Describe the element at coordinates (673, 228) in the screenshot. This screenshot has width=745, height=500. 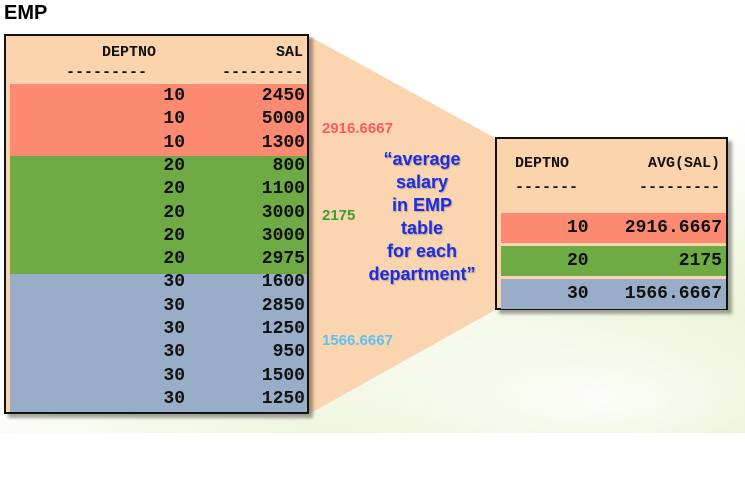
I see `result-avg: 2916.6667` at that location.